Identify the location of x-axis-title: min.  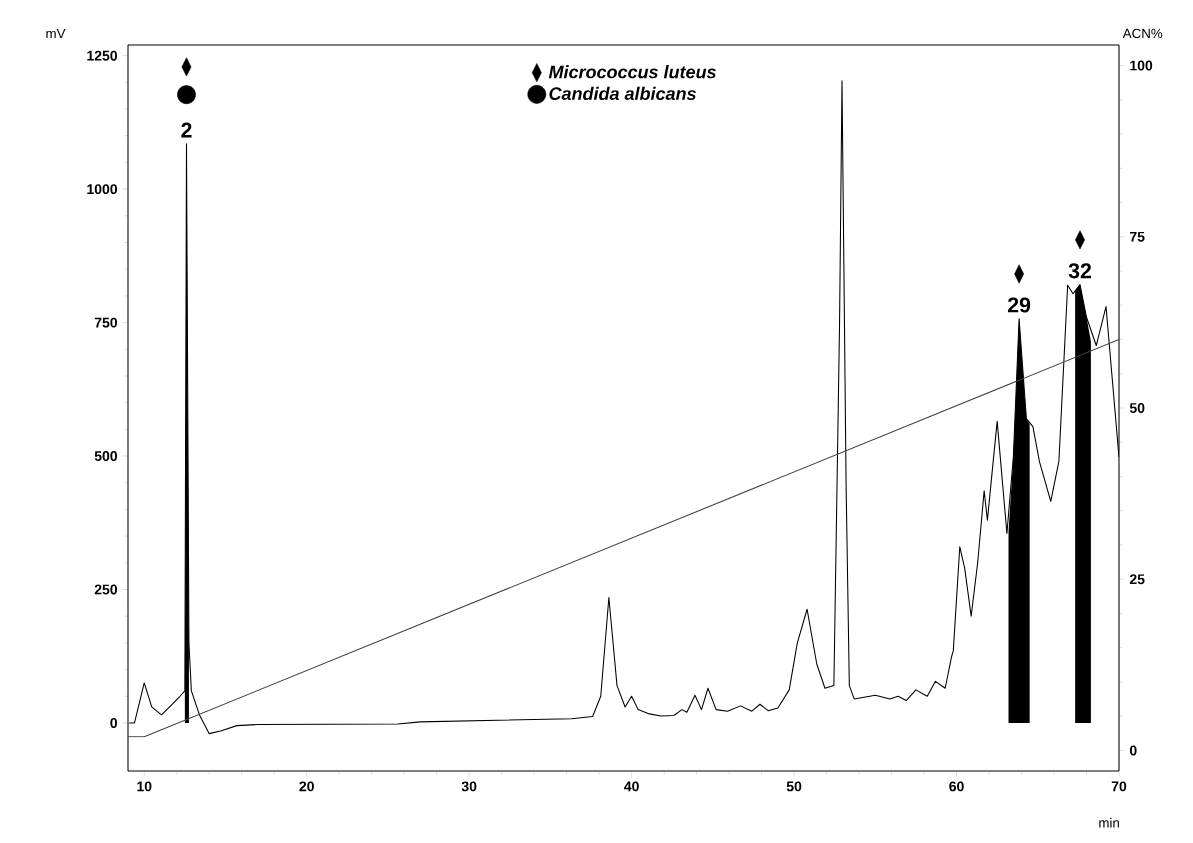
(1109, 822).